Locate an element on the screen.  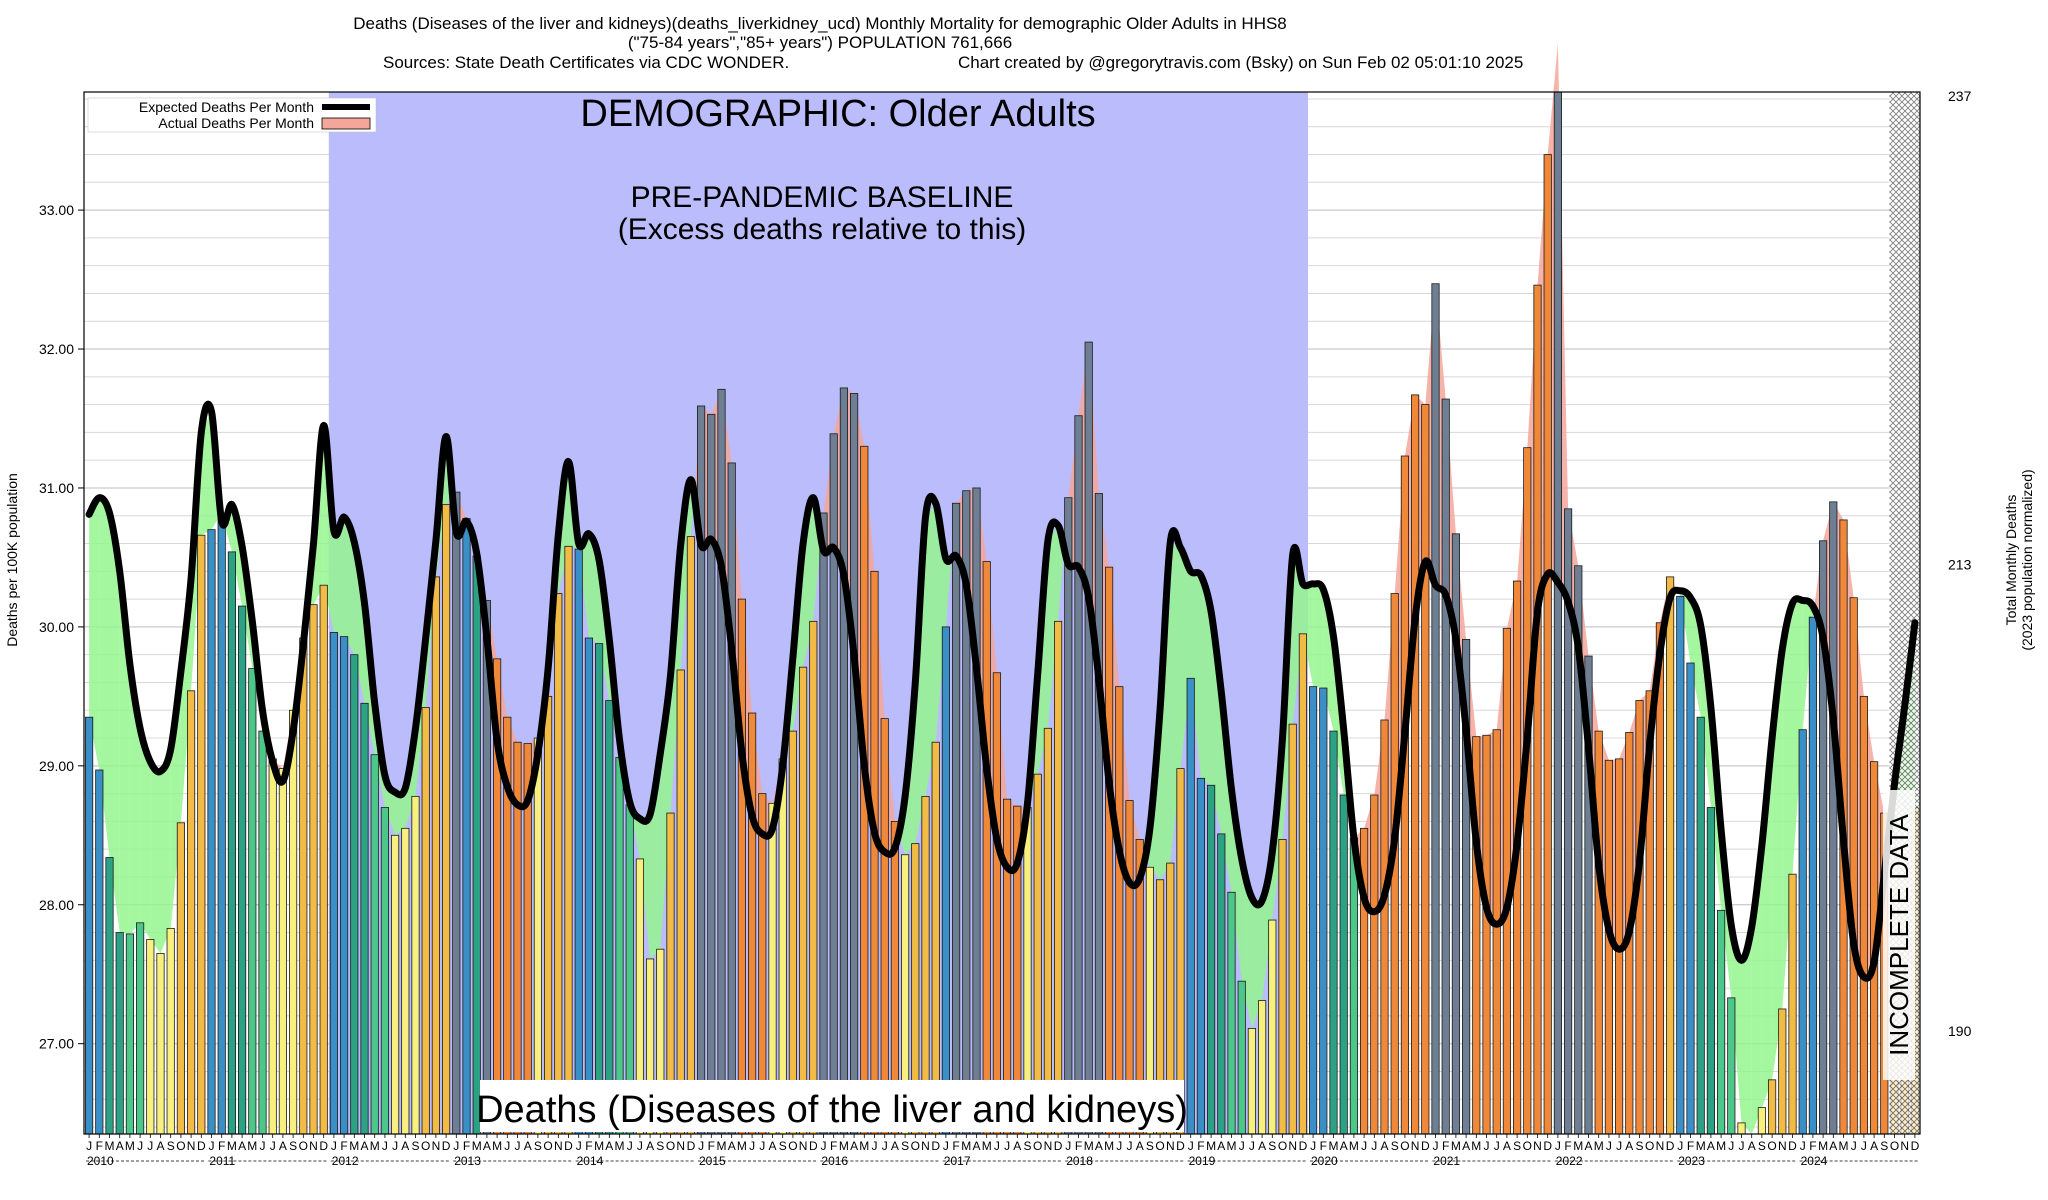
year-label: 2022 is located at coordinates (1569, 1161).